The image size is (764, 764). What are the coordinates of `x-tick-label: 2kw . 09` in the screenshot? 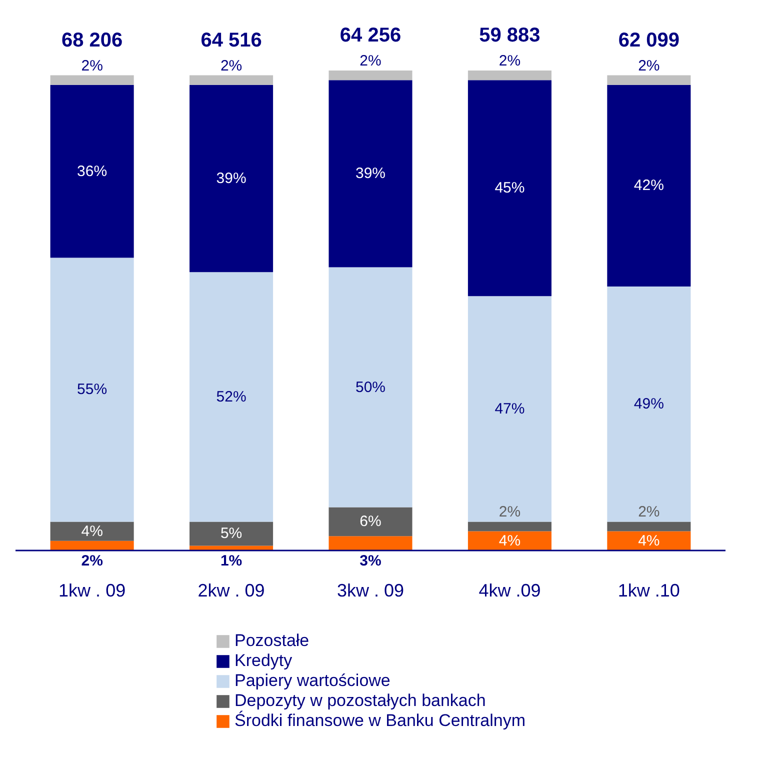 It's located at (231, 590).